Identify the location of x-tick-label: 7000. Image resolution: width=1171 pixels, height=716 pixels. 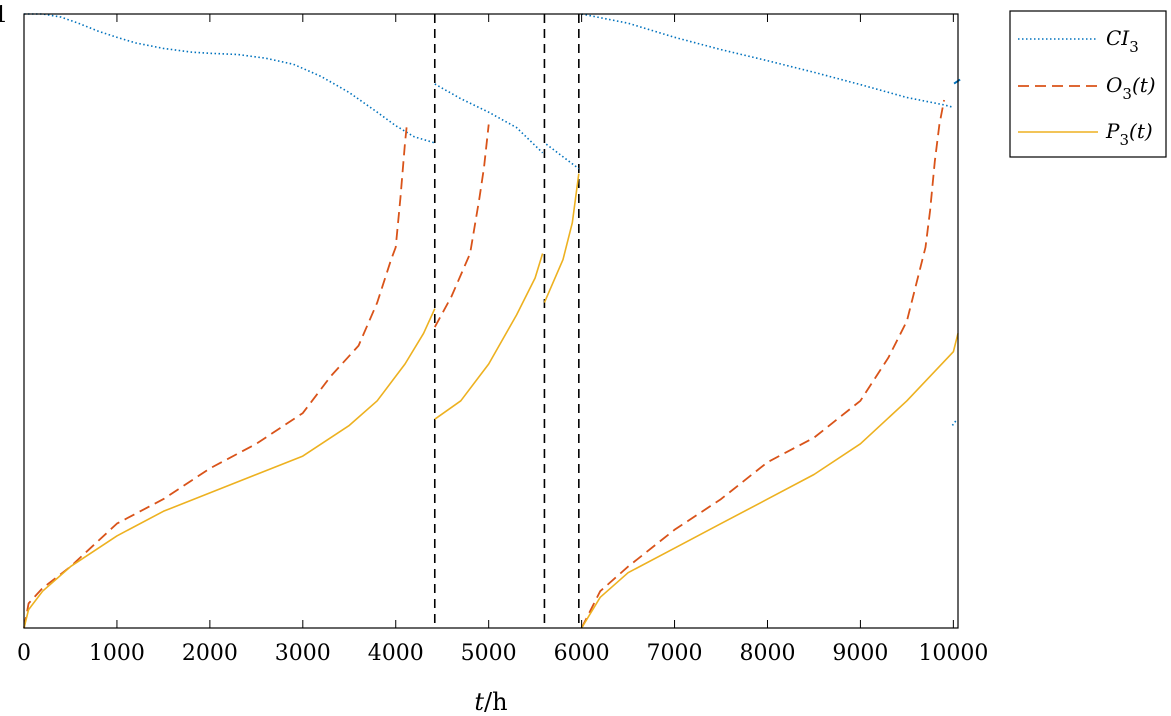
(675, 653).